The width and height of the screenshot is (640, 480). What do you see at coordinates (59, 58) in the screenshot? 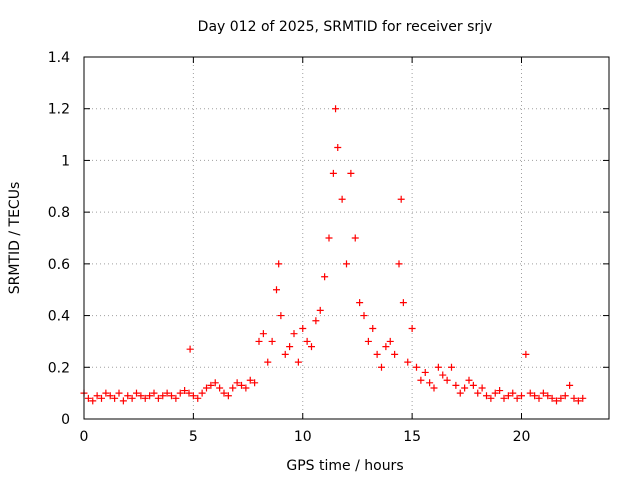
I see `y-tick-label: 1.4` at bounding box center [59, 58].